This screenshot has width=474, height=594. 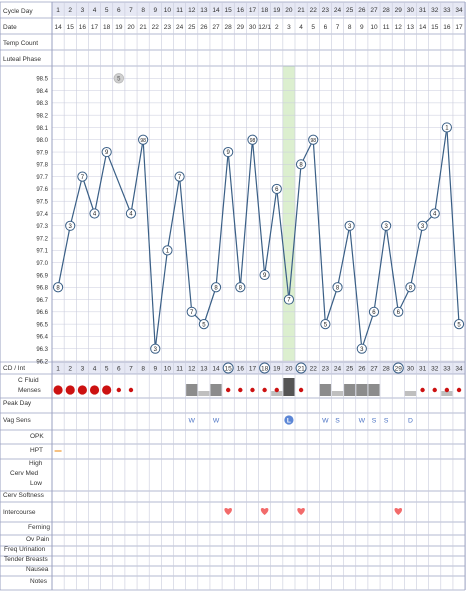 I want to click on date-label: 28, so click(x=229, y=27).